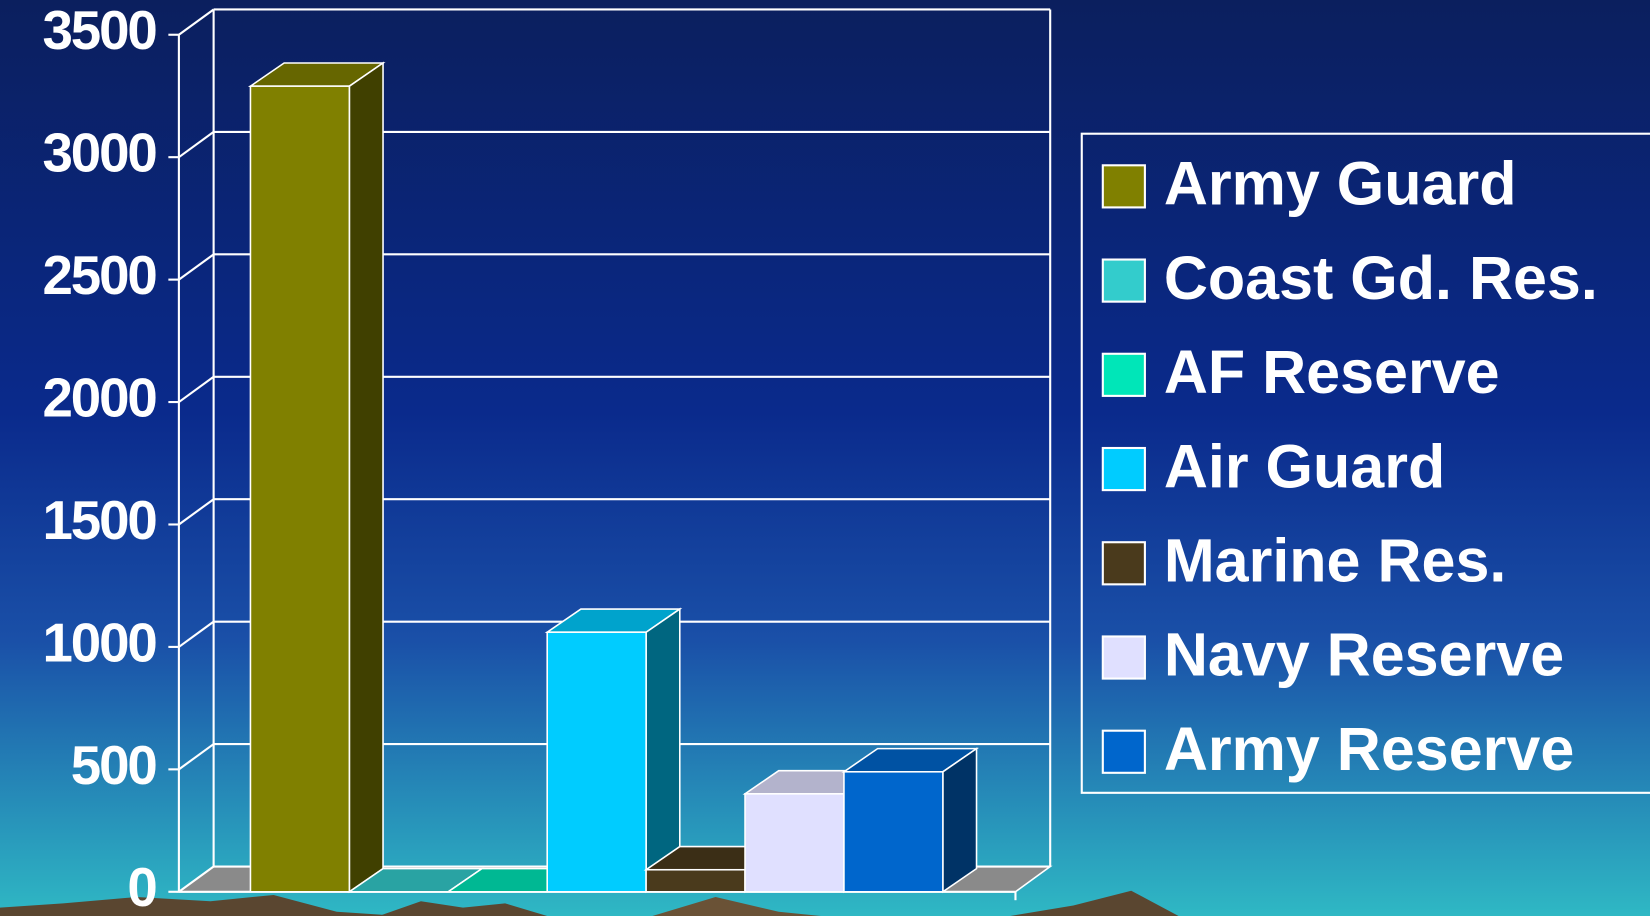  I want to click on legend-label: Army Guard, so click(1340, 184).